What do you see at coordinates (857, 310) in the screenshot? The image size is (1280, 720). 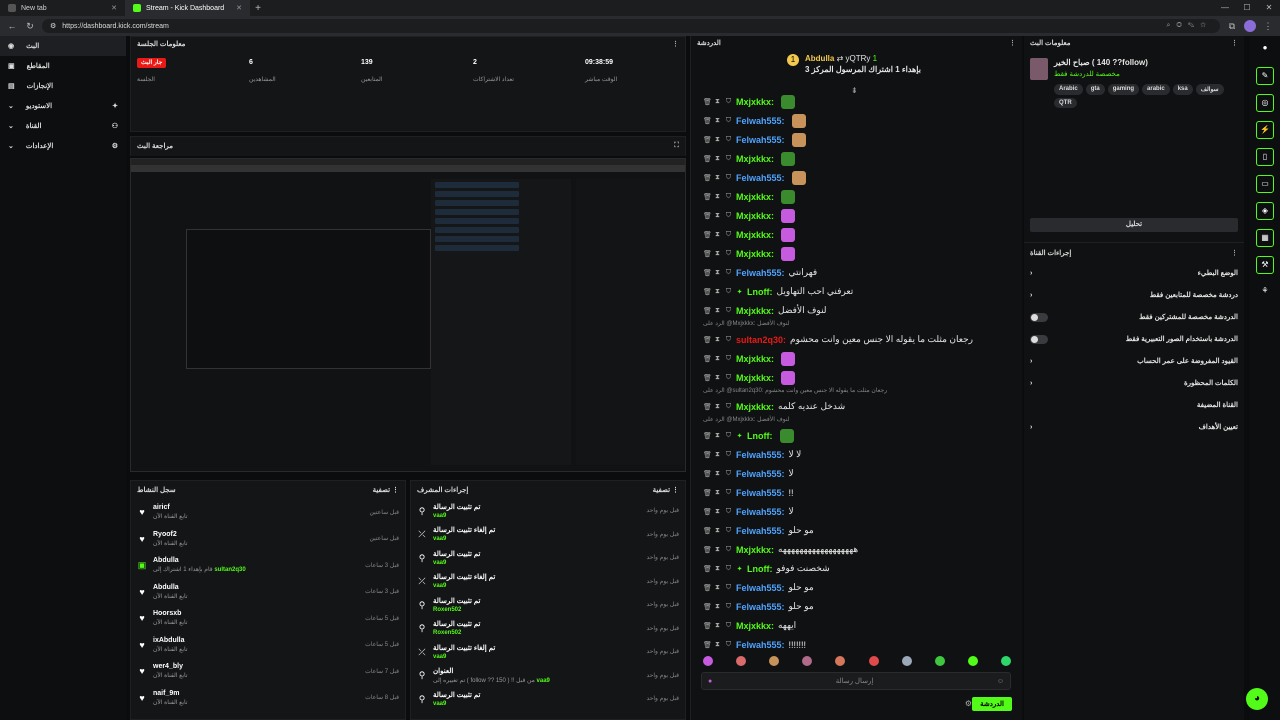 I see `chat-message: 🗑 ⧗ ⛉ Mxjxkkx: لنوف الأفضل` at bounding box center [857, 310].